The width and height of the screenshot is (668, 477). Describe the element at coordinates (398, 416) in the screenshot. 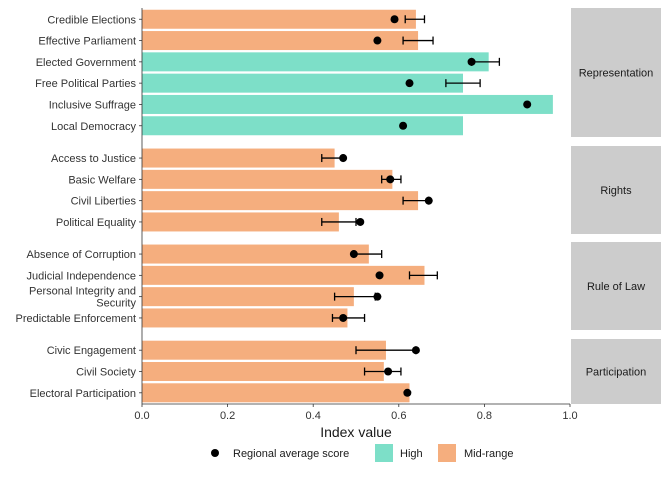

I see `x-tick-label: 0.6` at that location.